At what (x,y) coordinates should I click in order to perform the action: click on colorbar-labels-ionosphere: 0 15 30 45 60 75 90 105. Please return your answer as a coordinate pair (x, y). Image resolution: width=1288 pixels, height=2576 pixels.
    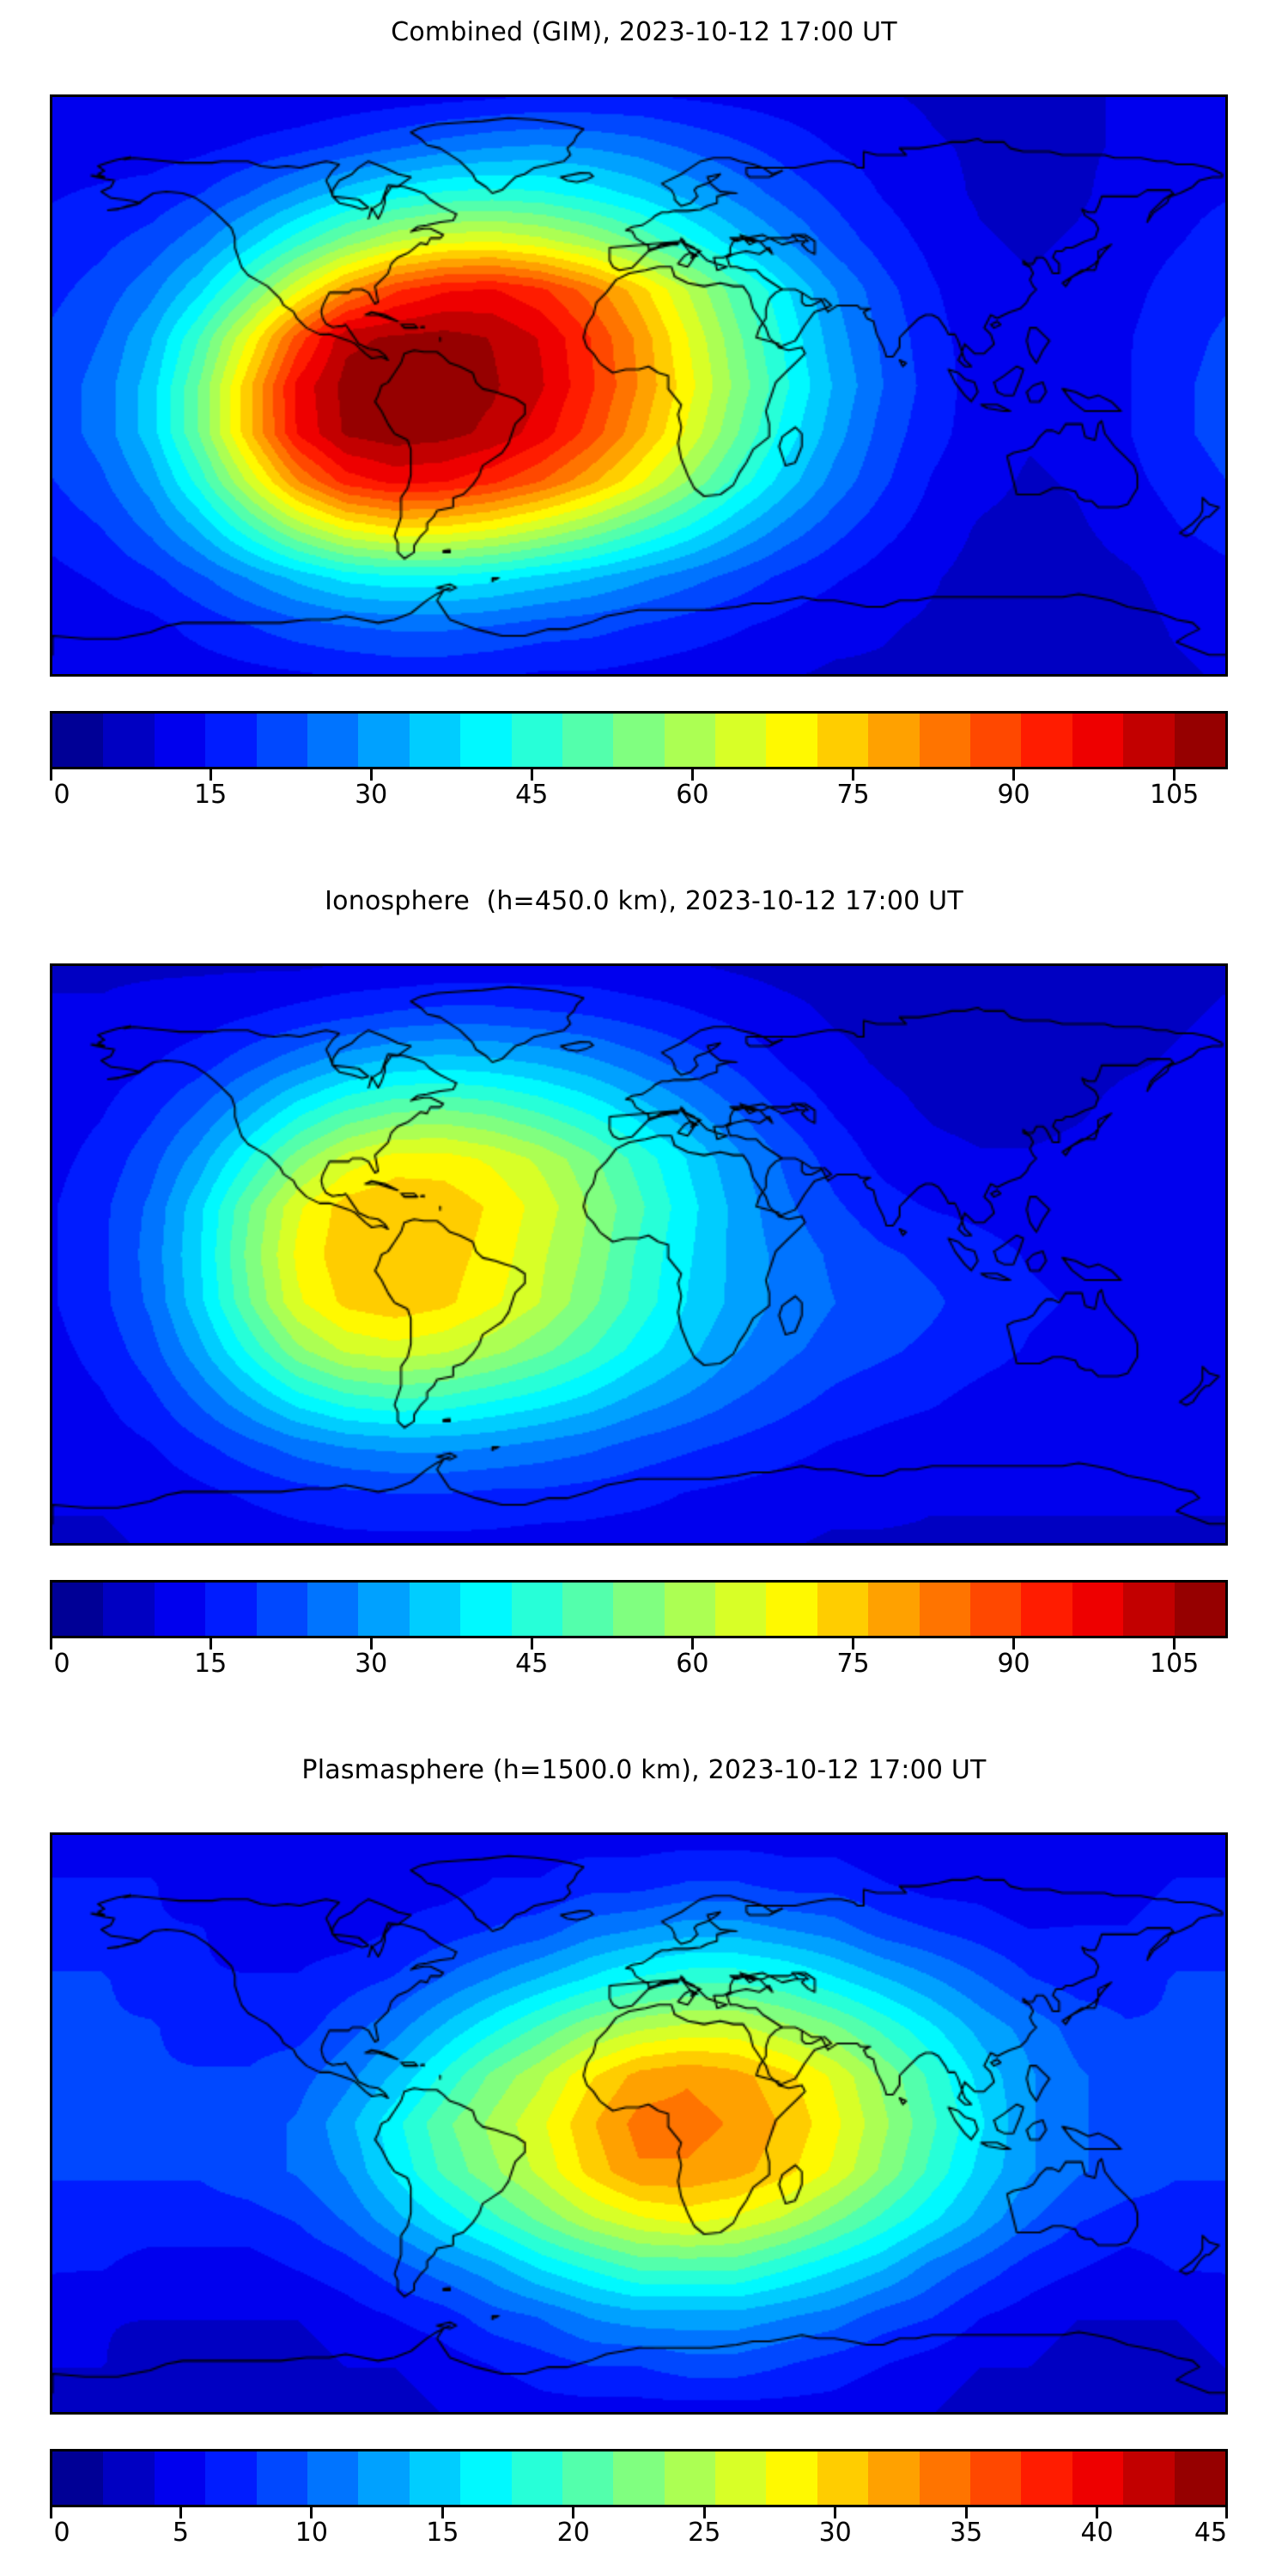
    Looking at the image, I should click on (639, 1667).